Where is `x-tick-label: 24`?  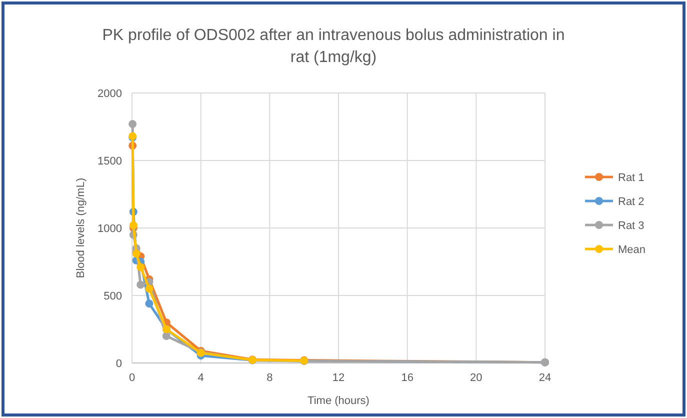
x-tick-label: 24 is located at coordinates (545, 378).